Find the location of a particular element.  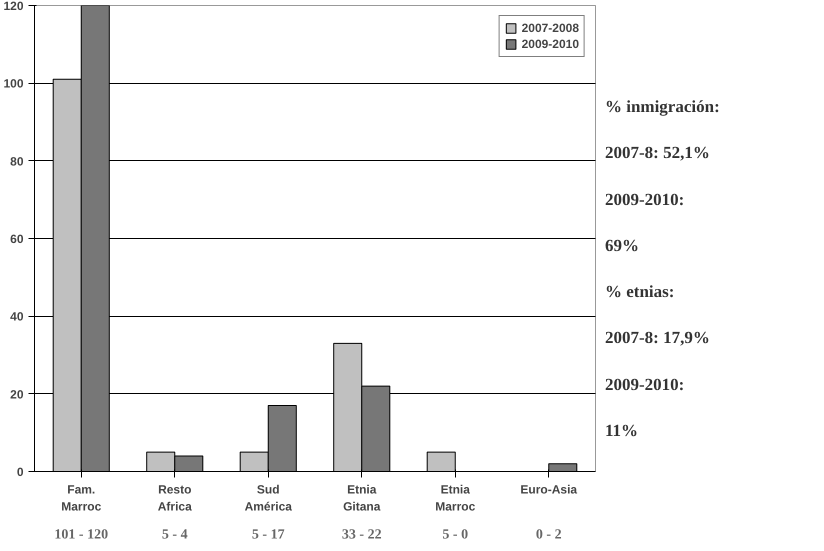

y-tick-label: 40 is located at coordinates (17, 317).